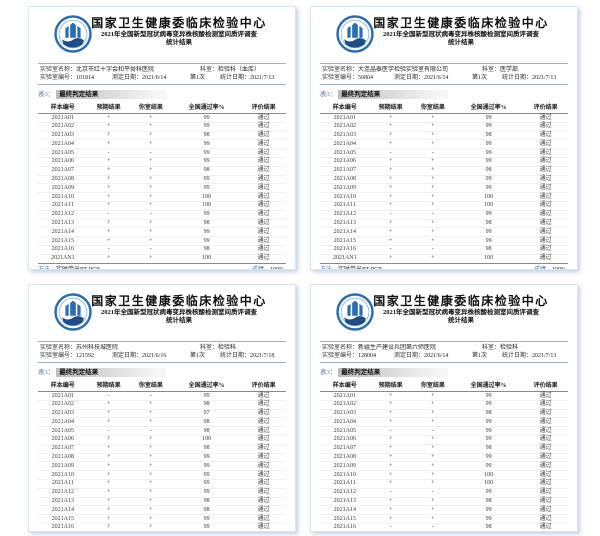 This screenshot has width=600, height=536. What do you see at coordinates (162, 475) in the screenshot?
I see `table-row: 2021A10 + +99 通过` at bounding box center [162, 475].